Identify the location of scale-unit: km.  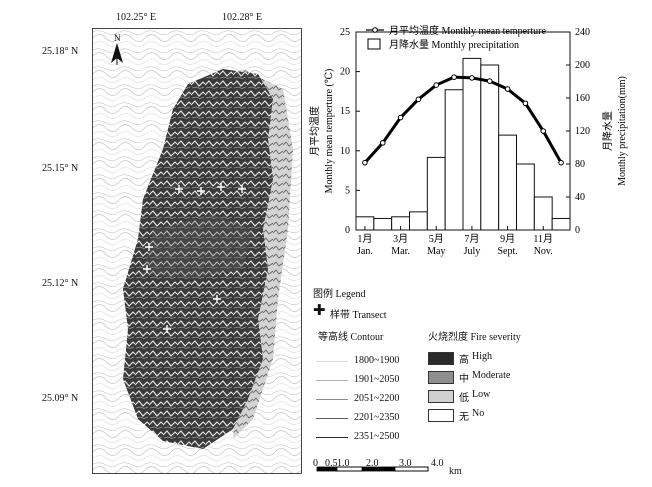
(455, 471).